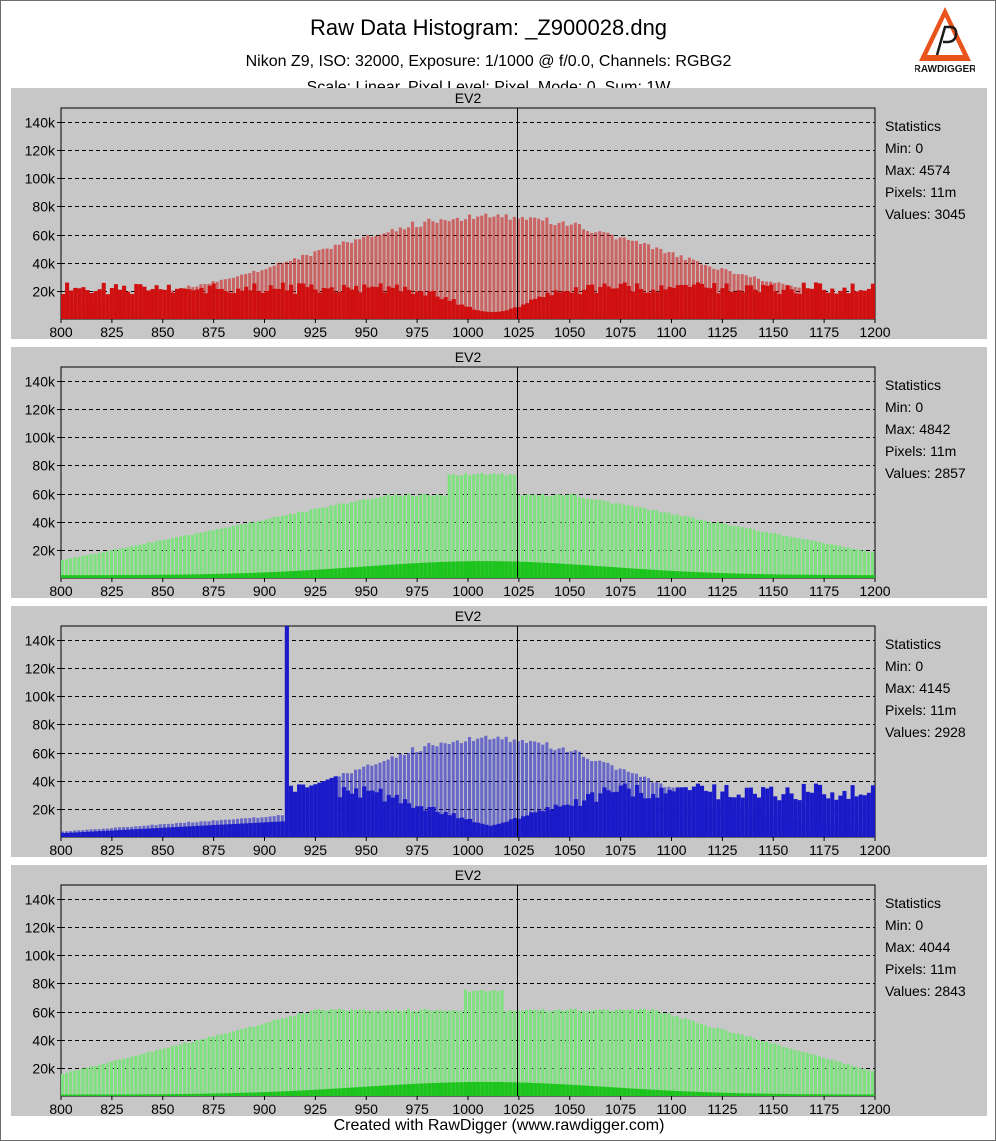 The height and width of the screenshot is (1141, 996). What do you see at coordinates (112, 849) in the screenshot?
I see `x-tick-label: 825` at bounding box center [112, 849].